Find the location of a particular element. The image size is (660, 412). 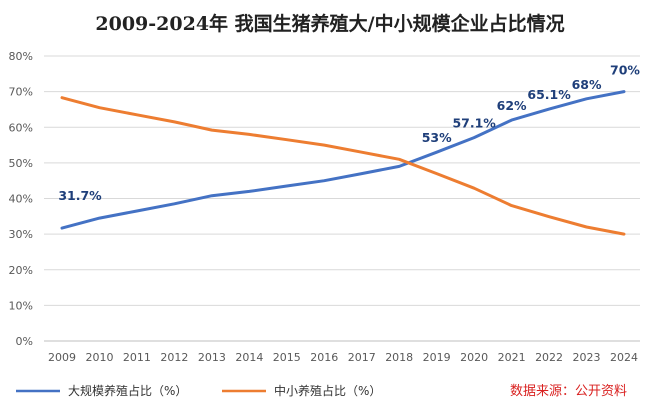

x-tick-label: 2024 is located at coordinates (624, 357).